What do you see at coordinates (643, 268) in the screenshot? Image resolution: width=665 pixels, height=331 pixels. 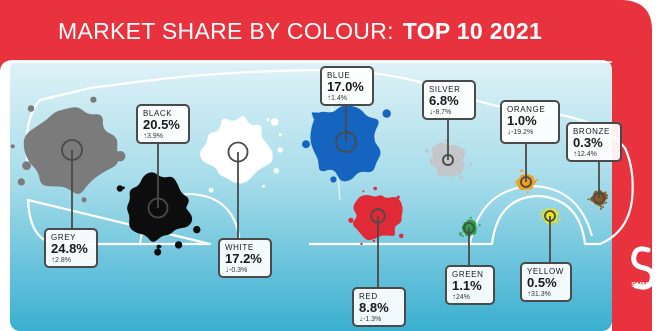 I see `smmt-logo-icon` at bounding box center [643, 268].